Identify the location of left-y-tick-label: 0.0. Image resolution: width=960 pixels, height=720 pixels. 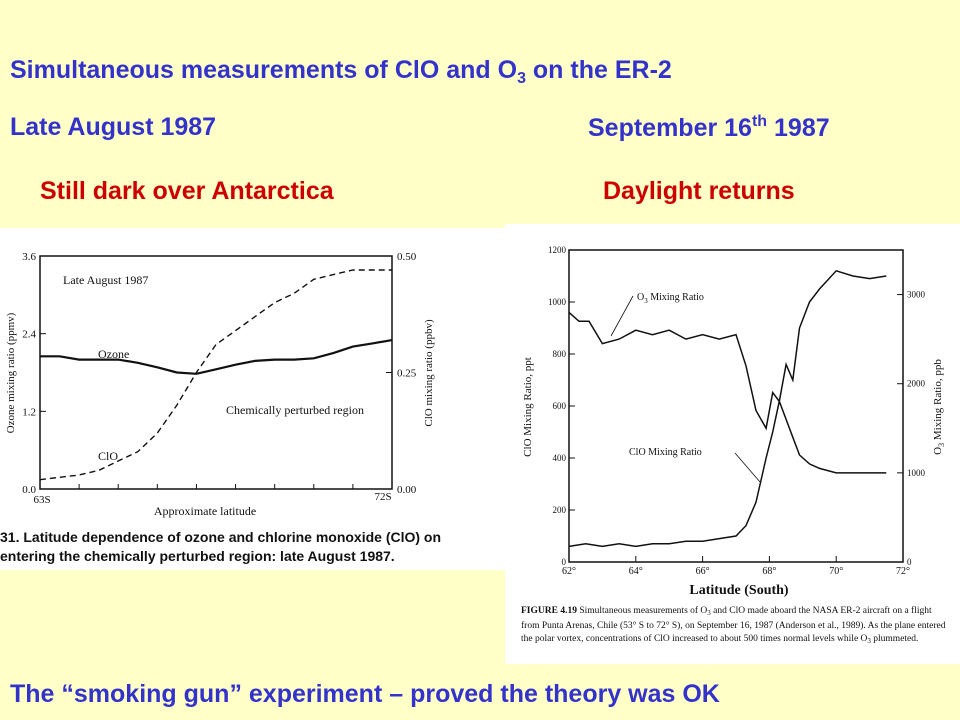
(29, 490).